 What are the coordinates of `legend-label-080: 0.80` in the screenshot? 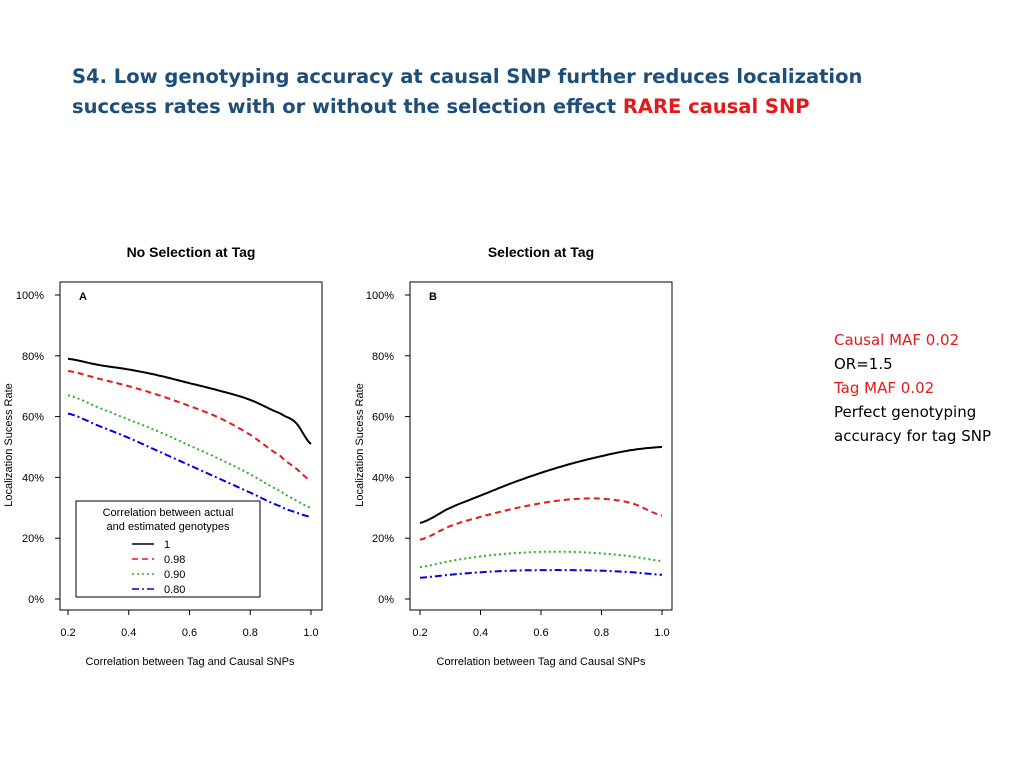 It's located at (174, 590).